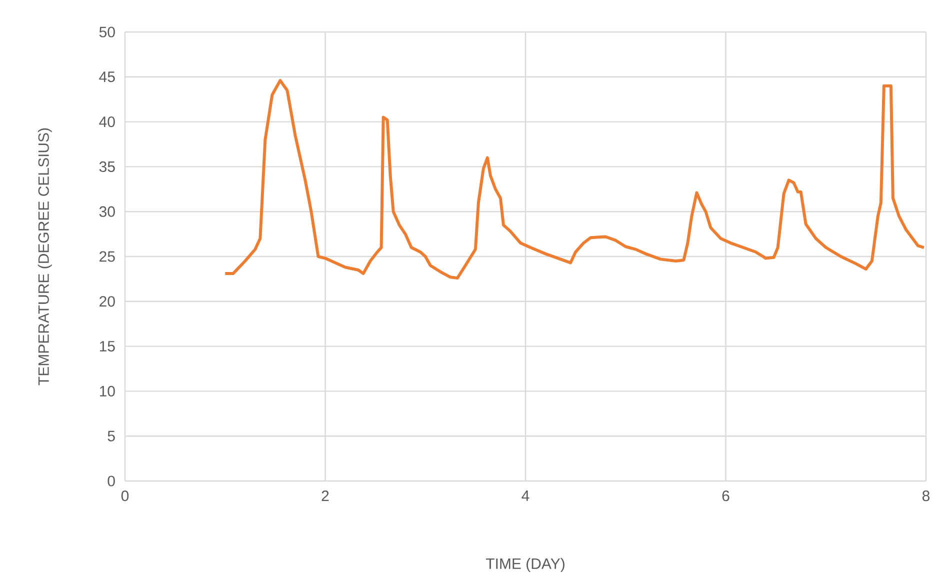 The image size is (942, 585). What do you see at coordinates (107, 166) in the screenshot?
I see `y-tick-label: 35` at bounding box center [107, 166].